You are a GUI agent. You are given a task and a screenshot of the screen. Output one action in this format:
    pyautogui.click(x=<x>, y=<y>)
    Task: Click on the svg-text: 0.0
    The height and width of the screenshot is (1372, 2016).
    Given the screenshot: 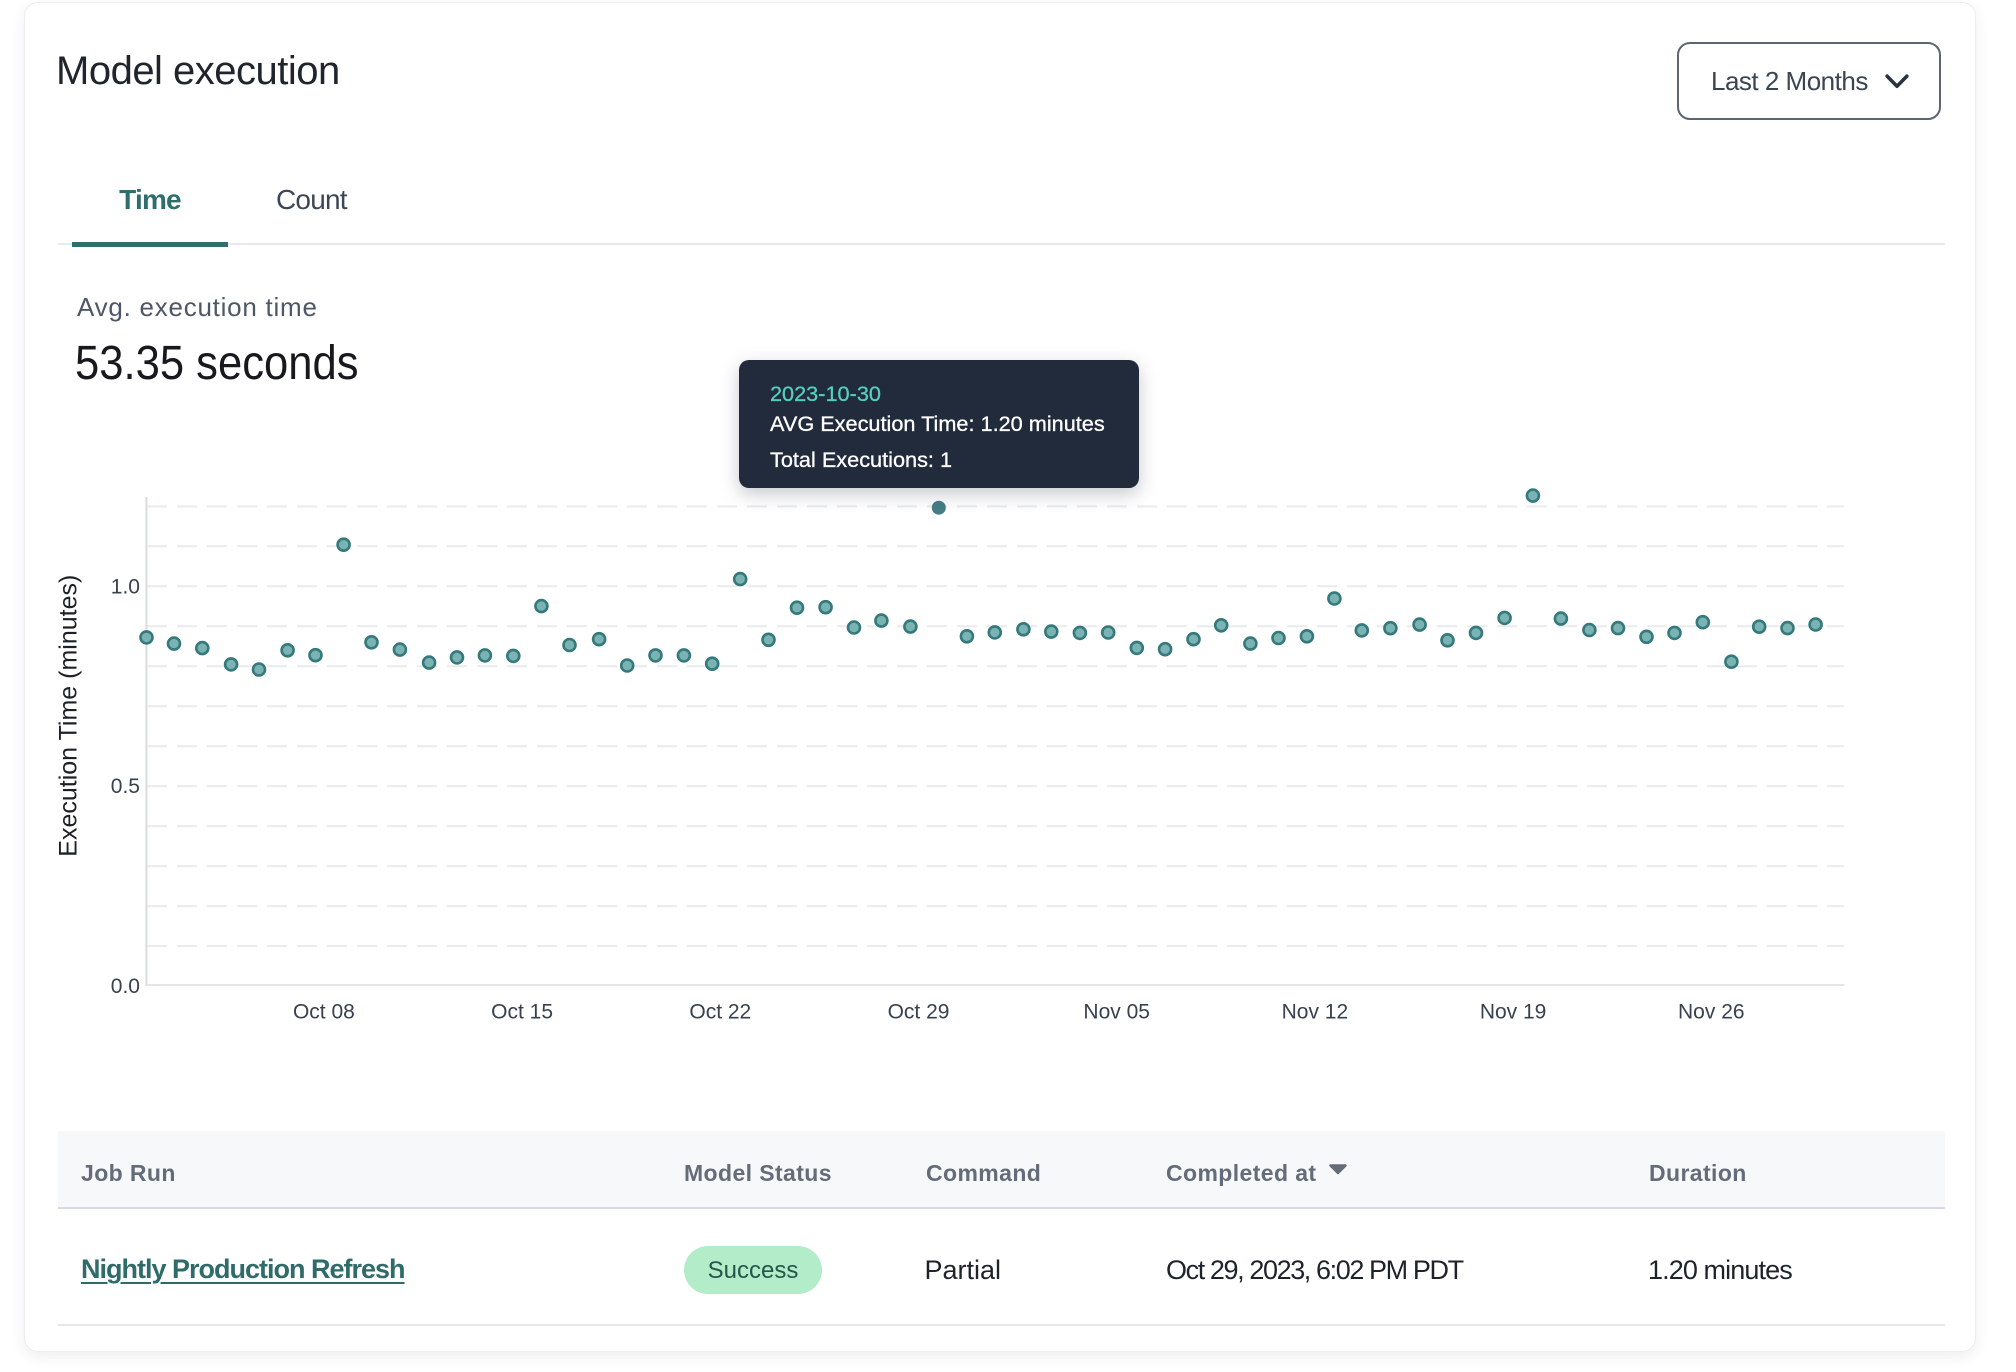 What is the action you would take?
    pyautogui.click(x=125, y=986)
    